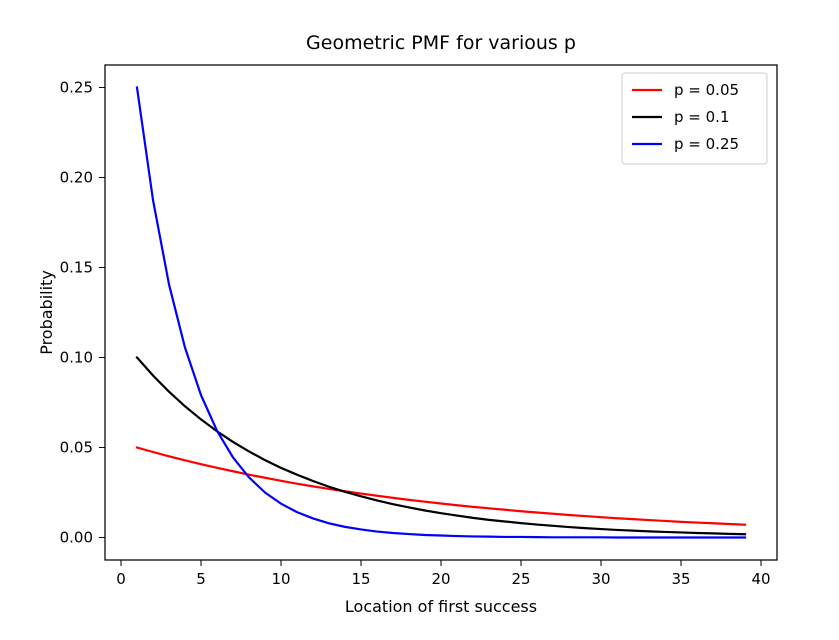  Describe the element at coordinates (121, 579) in the screenshot. I see `x-tick-label: 0` at that location.